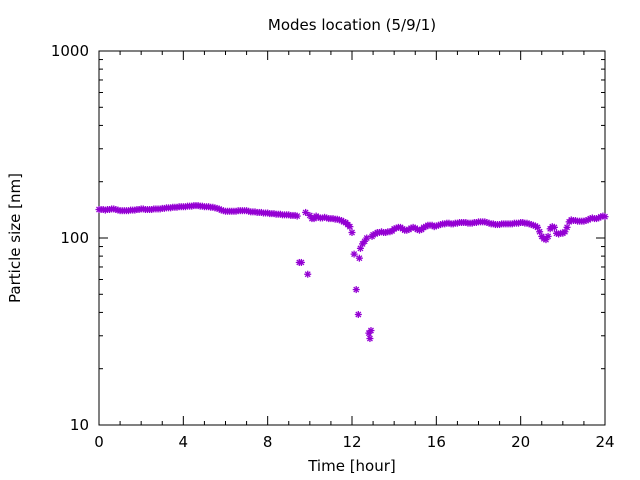 This screenshot has height=480, width=640. What do you see at coordinates (436, 442) in the screenshot?
I see `x-tick-label: 16` at bounding box center [436, 442].